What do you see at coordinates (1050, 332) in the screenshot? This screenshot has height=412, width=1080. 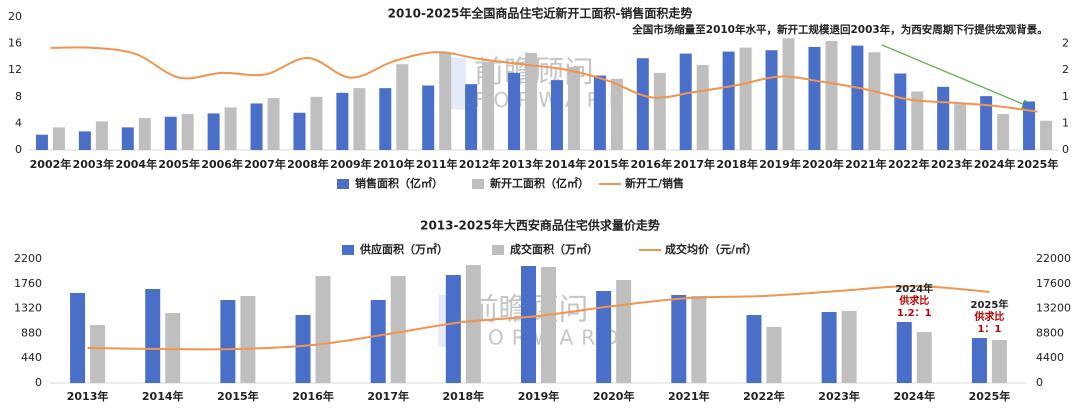 I see `tick-label: 8800` at bounding box center [1050, 332].